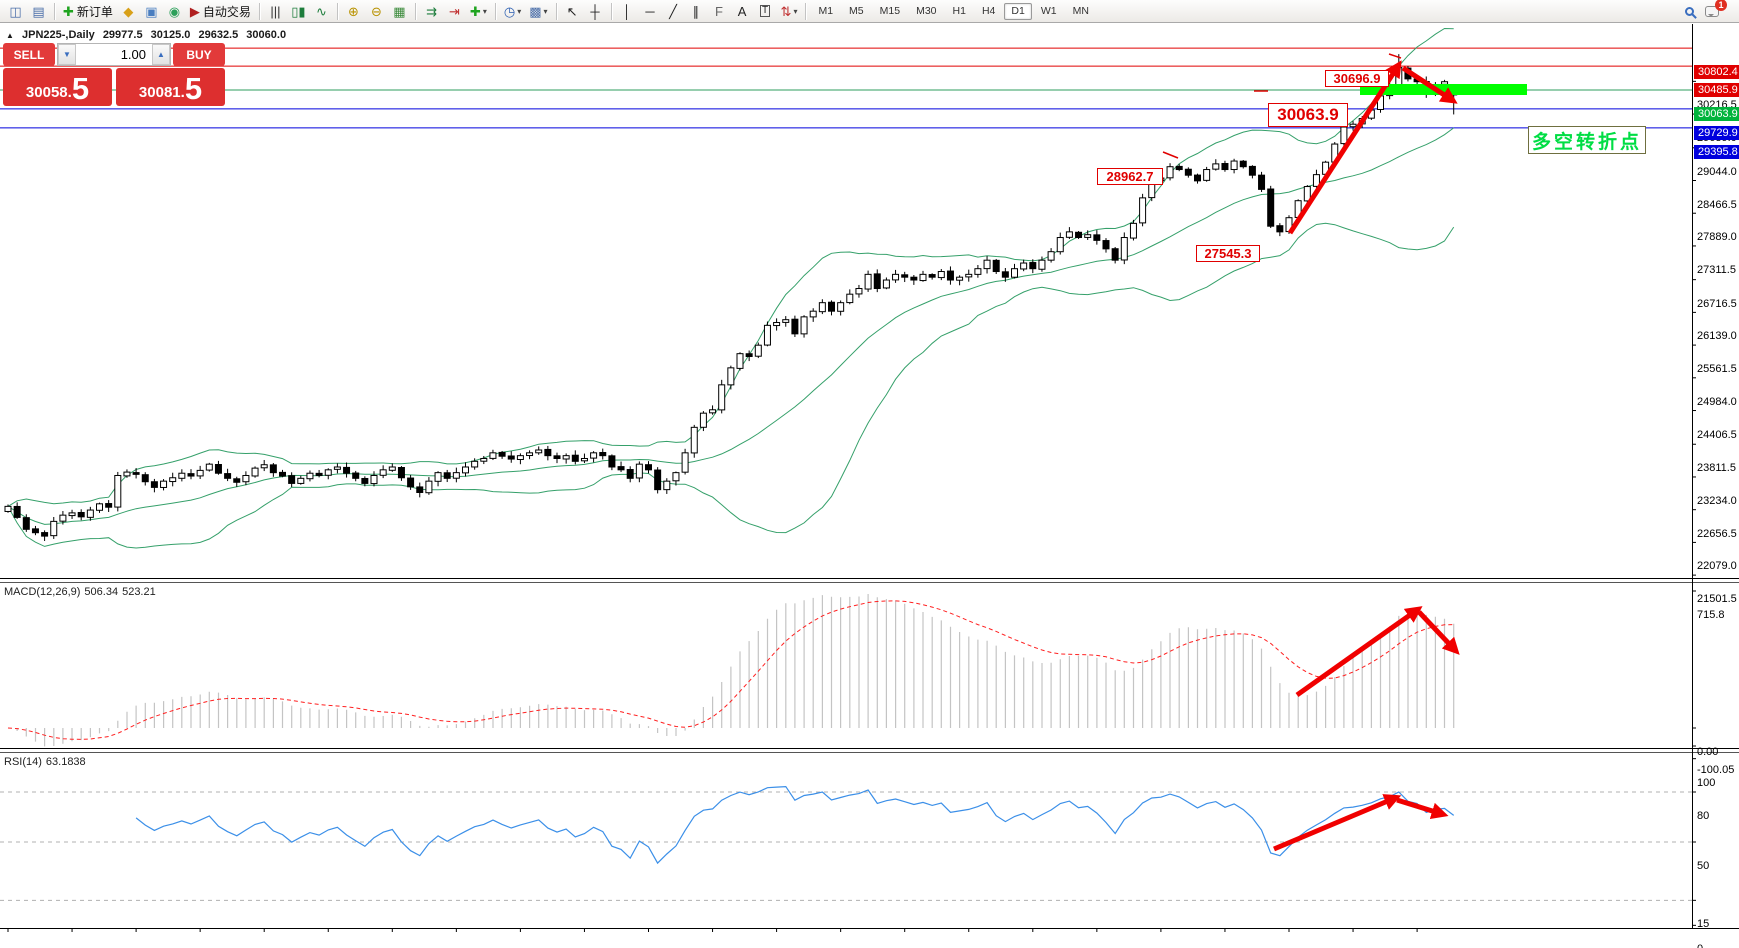 The height and width of the screenshot is (948, 1739). I want to click on buy-button: BUY, so click(199, 54).